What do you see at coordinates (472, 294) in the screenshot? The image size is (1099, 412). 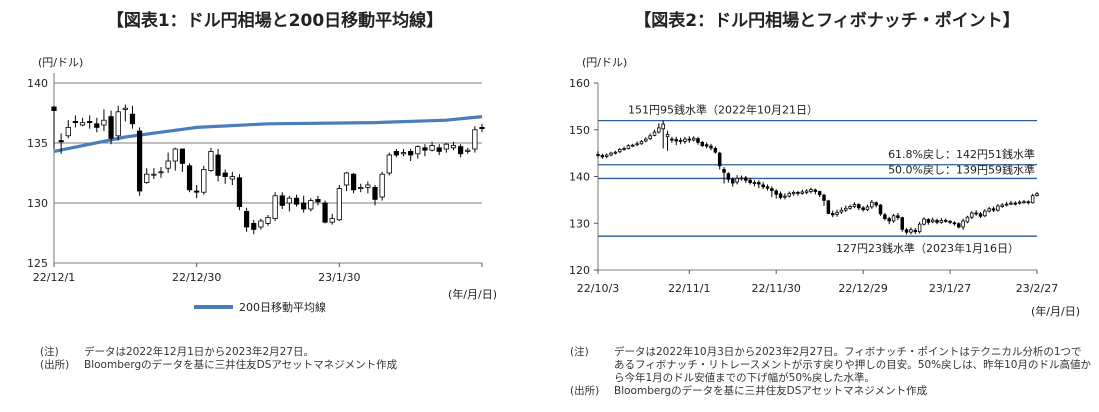 I see `chart-1-x-unit: (年/月/日)` at bounding box center [472, 294].